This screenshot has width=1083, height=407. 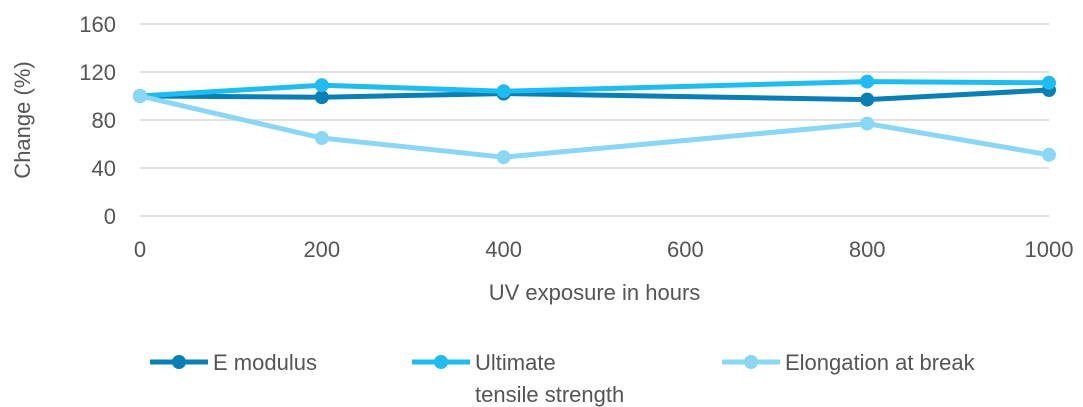 I want to click on y-tick-labels: 0 40 80 120 160, so click(x=97, y=120).